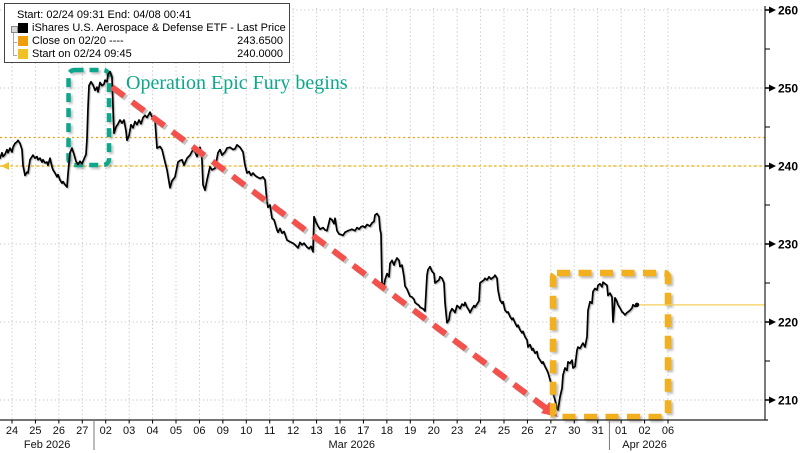  Describe the element at coordinates (788, 401) in the screenshot. I see `y-tick-label: 210` at that location.